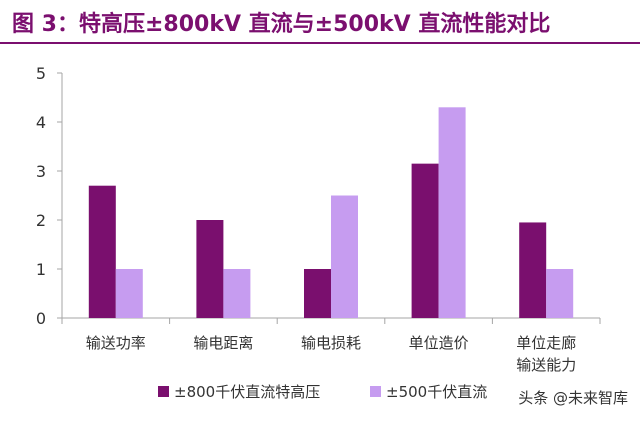 The image size is (640, 426). Describe the element at coordinates (317, 293) in the screenshot. I see `bar-s0-c2` at that location.